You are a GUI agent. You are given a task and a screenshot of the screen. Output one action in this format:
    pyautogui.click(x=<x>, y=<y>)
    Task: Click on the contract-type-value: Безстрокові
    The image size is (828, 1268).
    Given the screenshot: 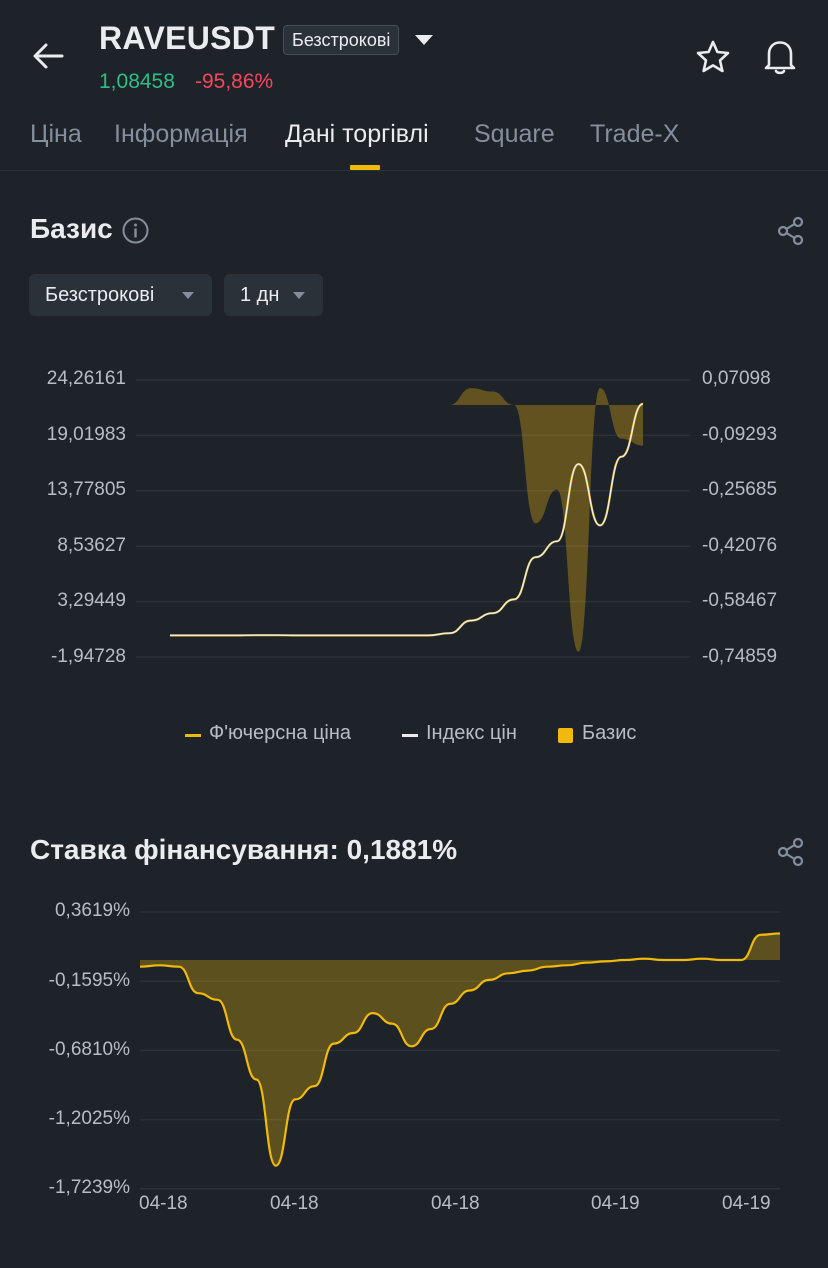 What is the action you would take?
    pyautogui.click(x=100, y=295)
    